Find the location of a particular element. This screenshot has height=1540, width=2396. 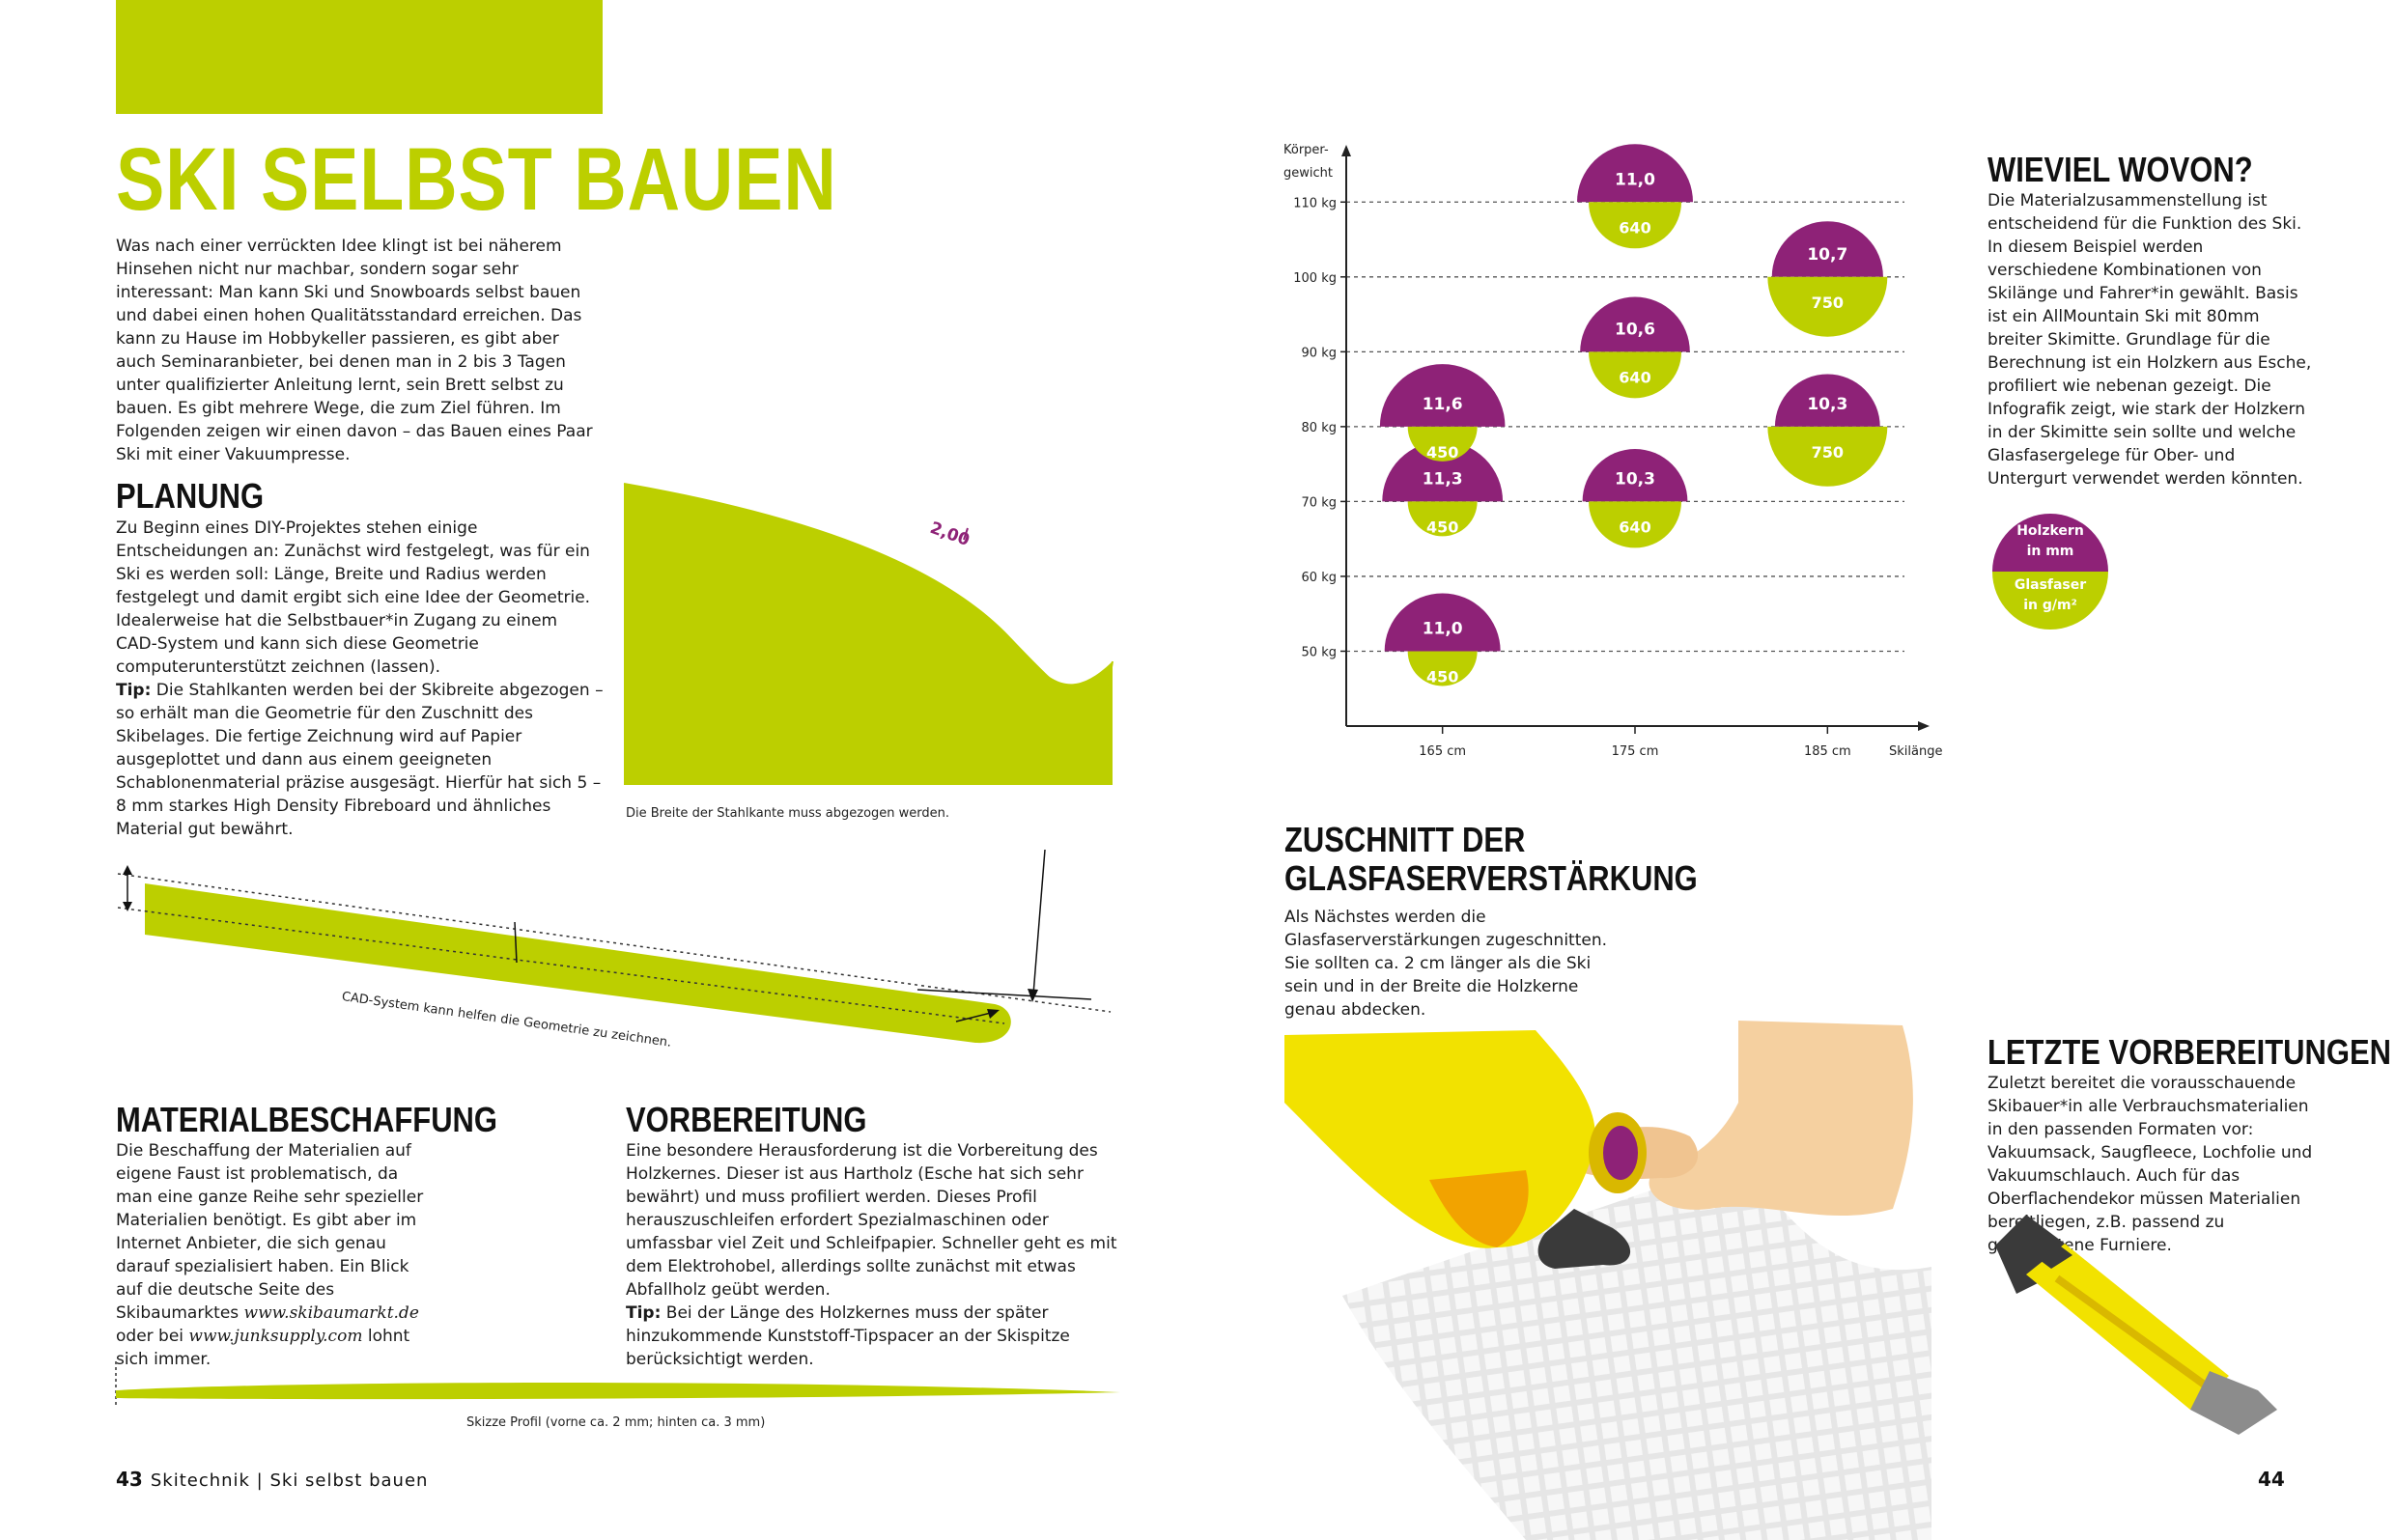

footer-section: Skitechnik | Ski selbst bauen is located at coordinates (289, 1481).